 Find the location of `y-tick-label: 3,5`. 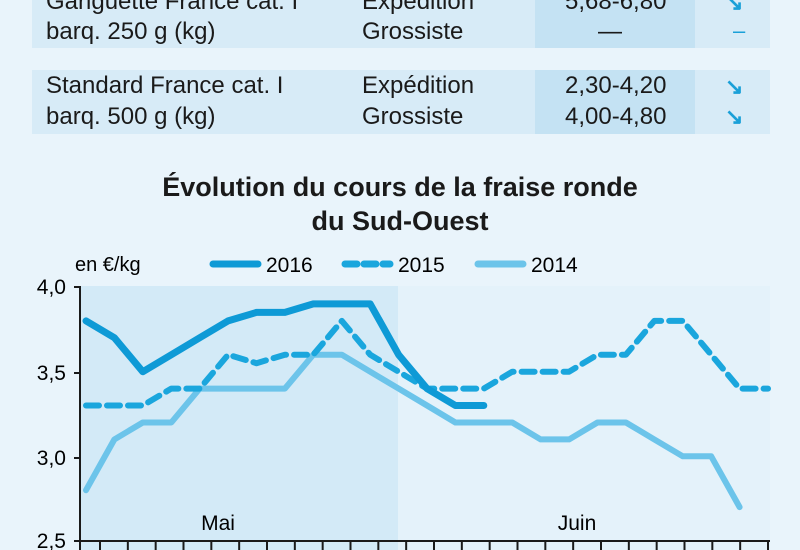

y-tick-label: 3,5 is located at coordinates (51, 373).